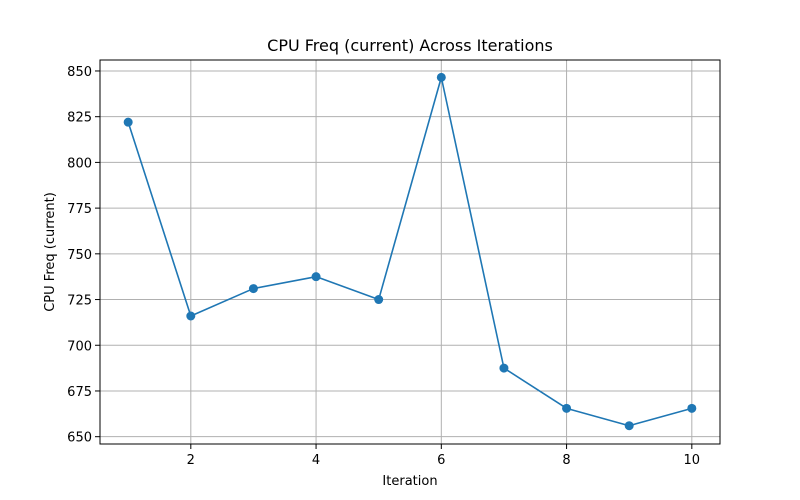  Describe the element at coordinates (79, 255) in the screenshot. I see `y-tick-label: 750` at that location.